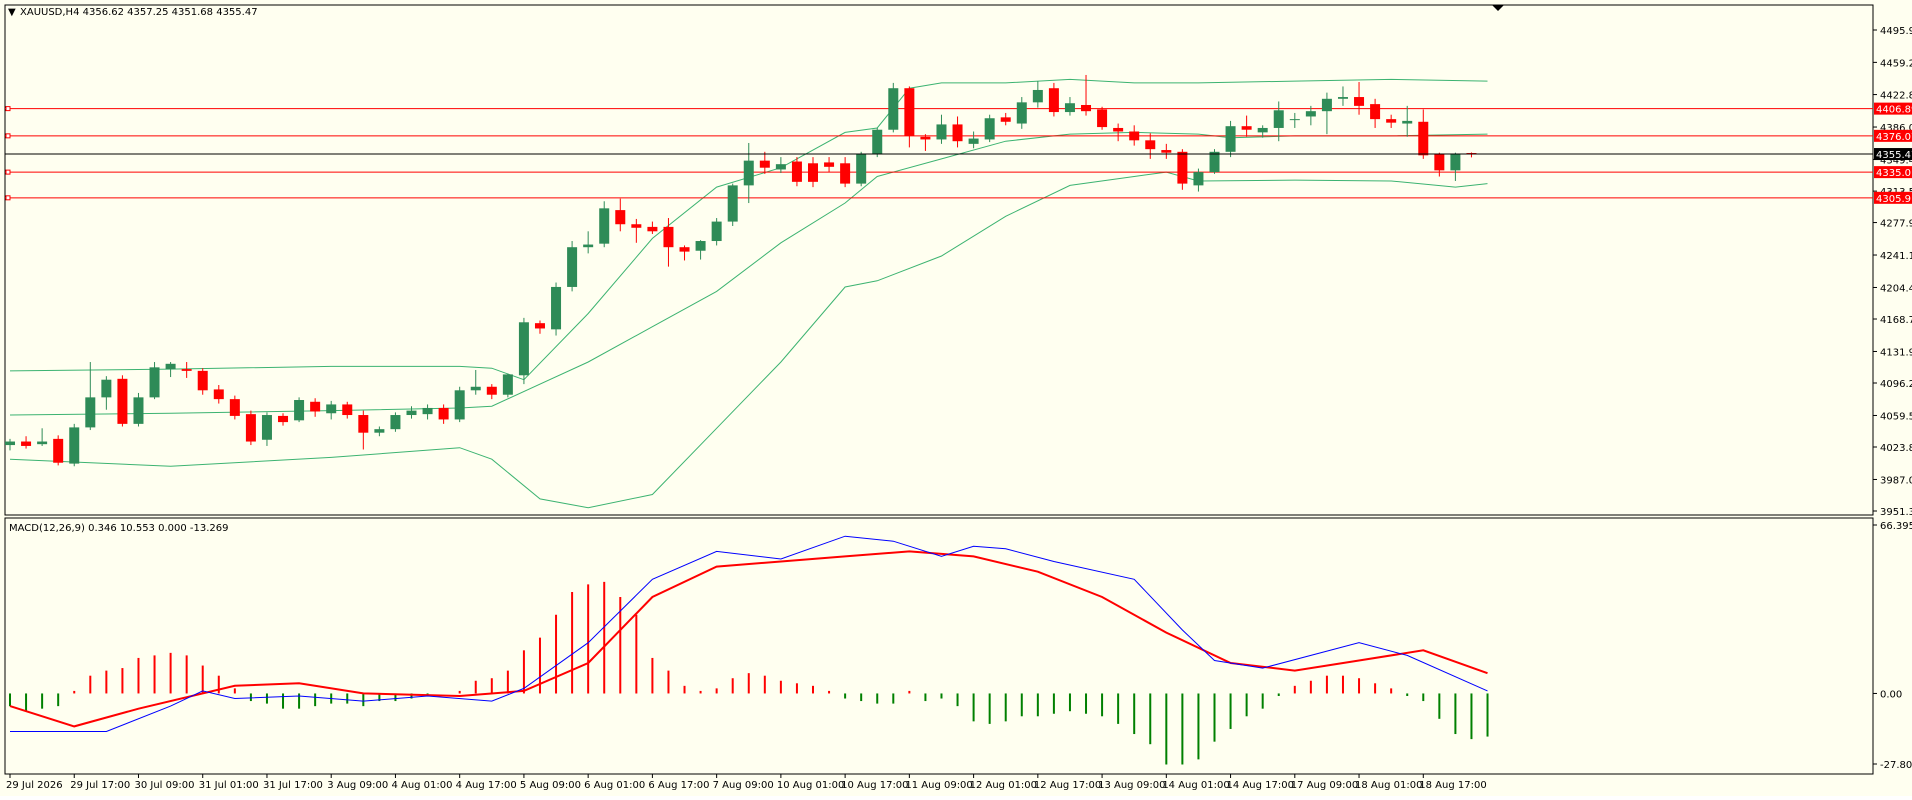 Image resolution: width=1912 pixels, height=800 pixels. I want to click on time-tick-label: 29 Jul 17:00, so click(100, 785).